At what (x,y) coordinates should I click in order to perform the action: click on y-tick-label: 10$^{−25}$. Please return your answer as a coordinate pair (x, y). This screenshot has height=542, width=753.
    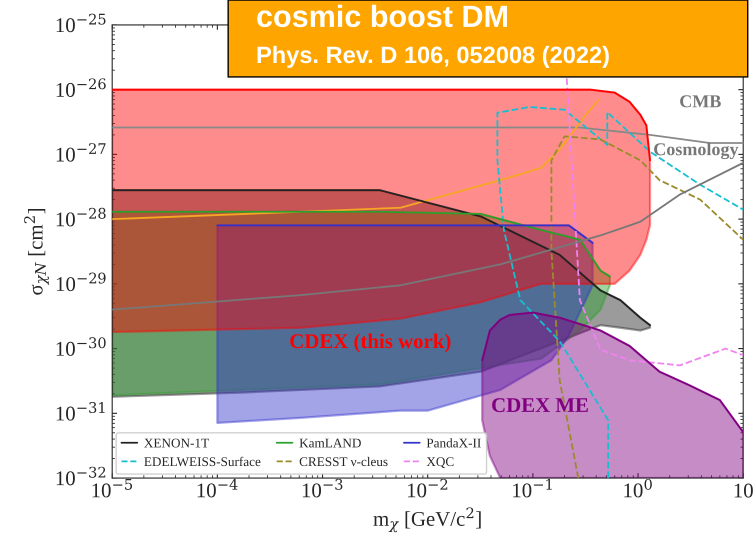
    Looking at the image, I should click on (81, 23).